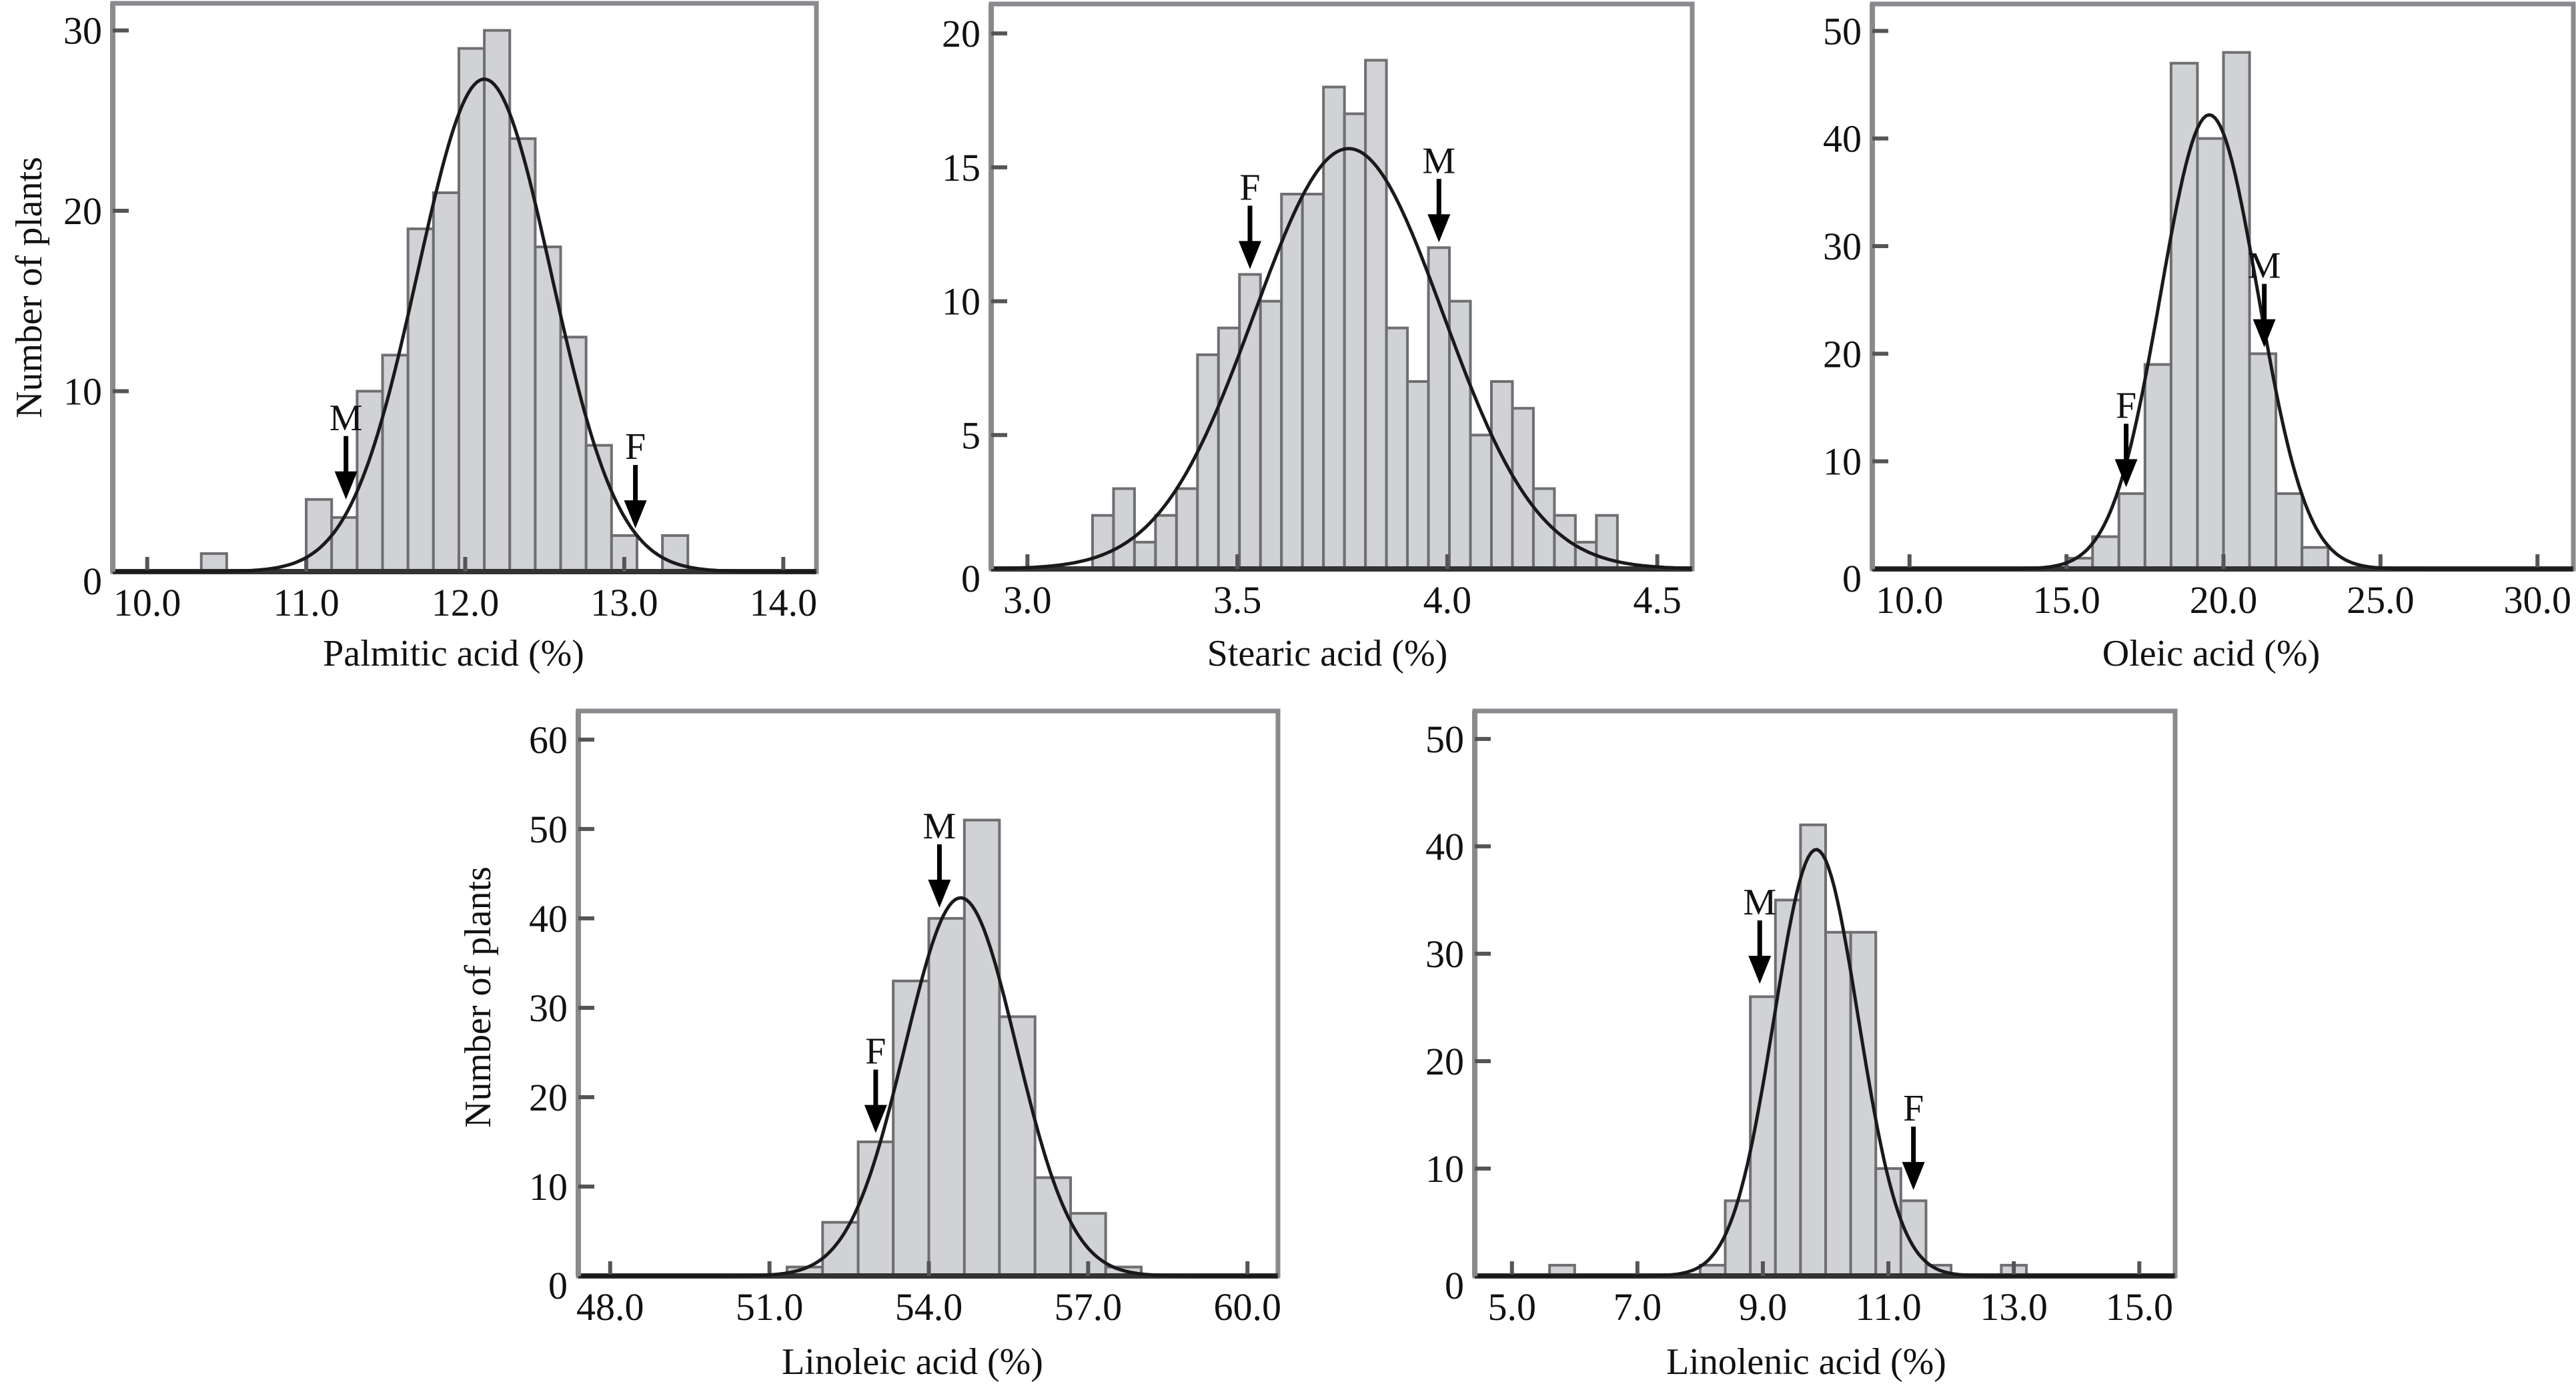  I want to click on x-tick-label: 57.0, so click(1089, 1307).